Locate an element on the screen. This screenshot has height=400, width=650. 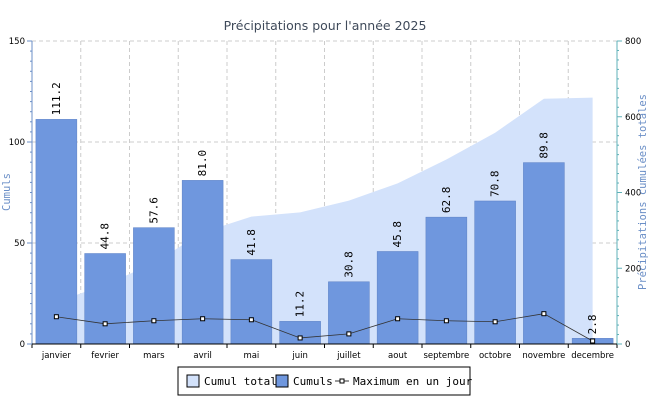
max-day-line is located at coordinates (324, 327).